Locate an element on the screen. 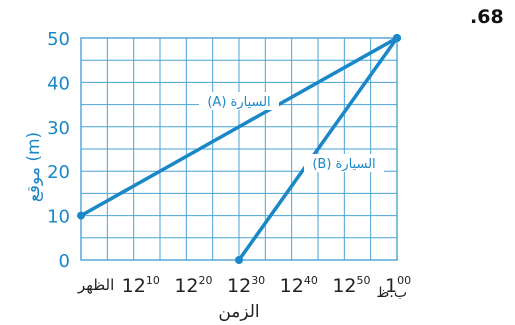 The width and height of the screenshot is (515, 325). series-label-car-b: السيارة (B) is located at coordinates (343, 164).